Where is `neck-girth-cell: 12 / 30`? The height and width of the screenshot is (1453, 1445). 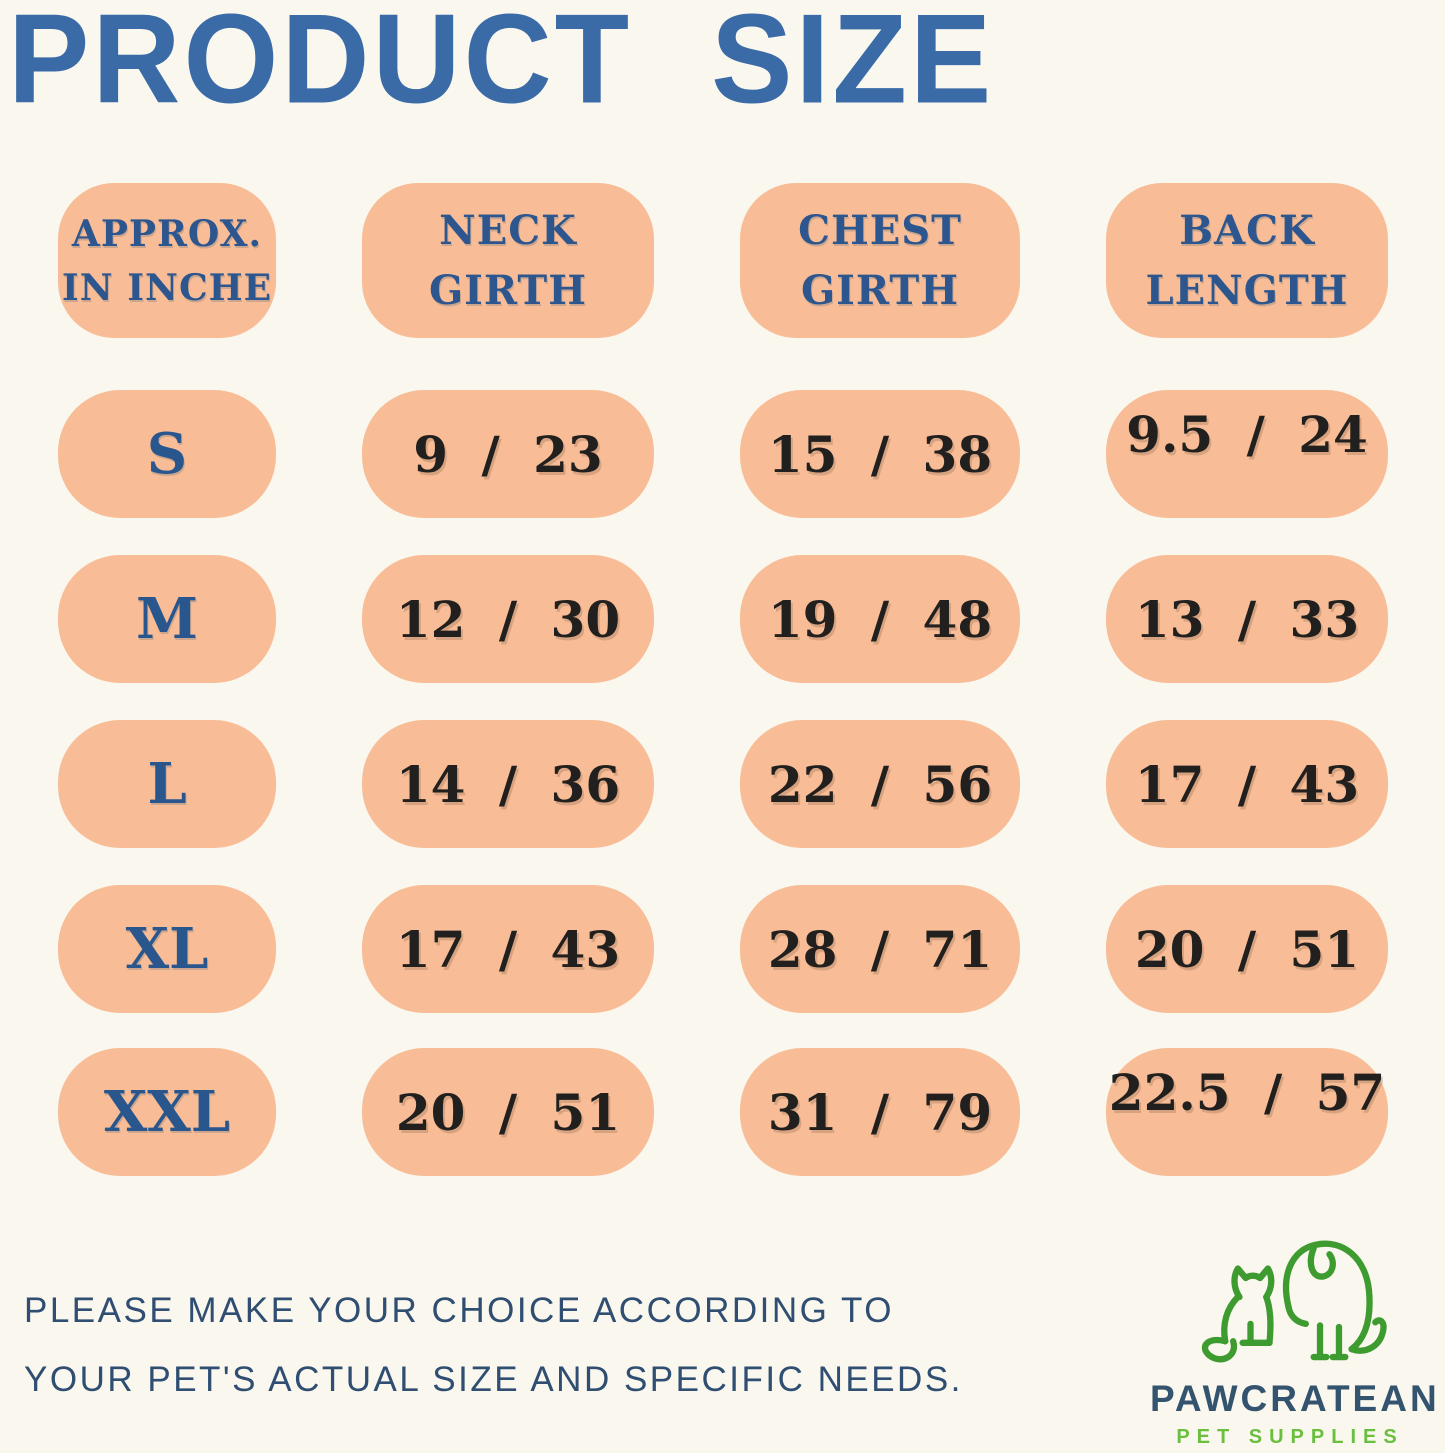
neck-girth-cell: 12 / 30 is located at coordinates (508, 619).